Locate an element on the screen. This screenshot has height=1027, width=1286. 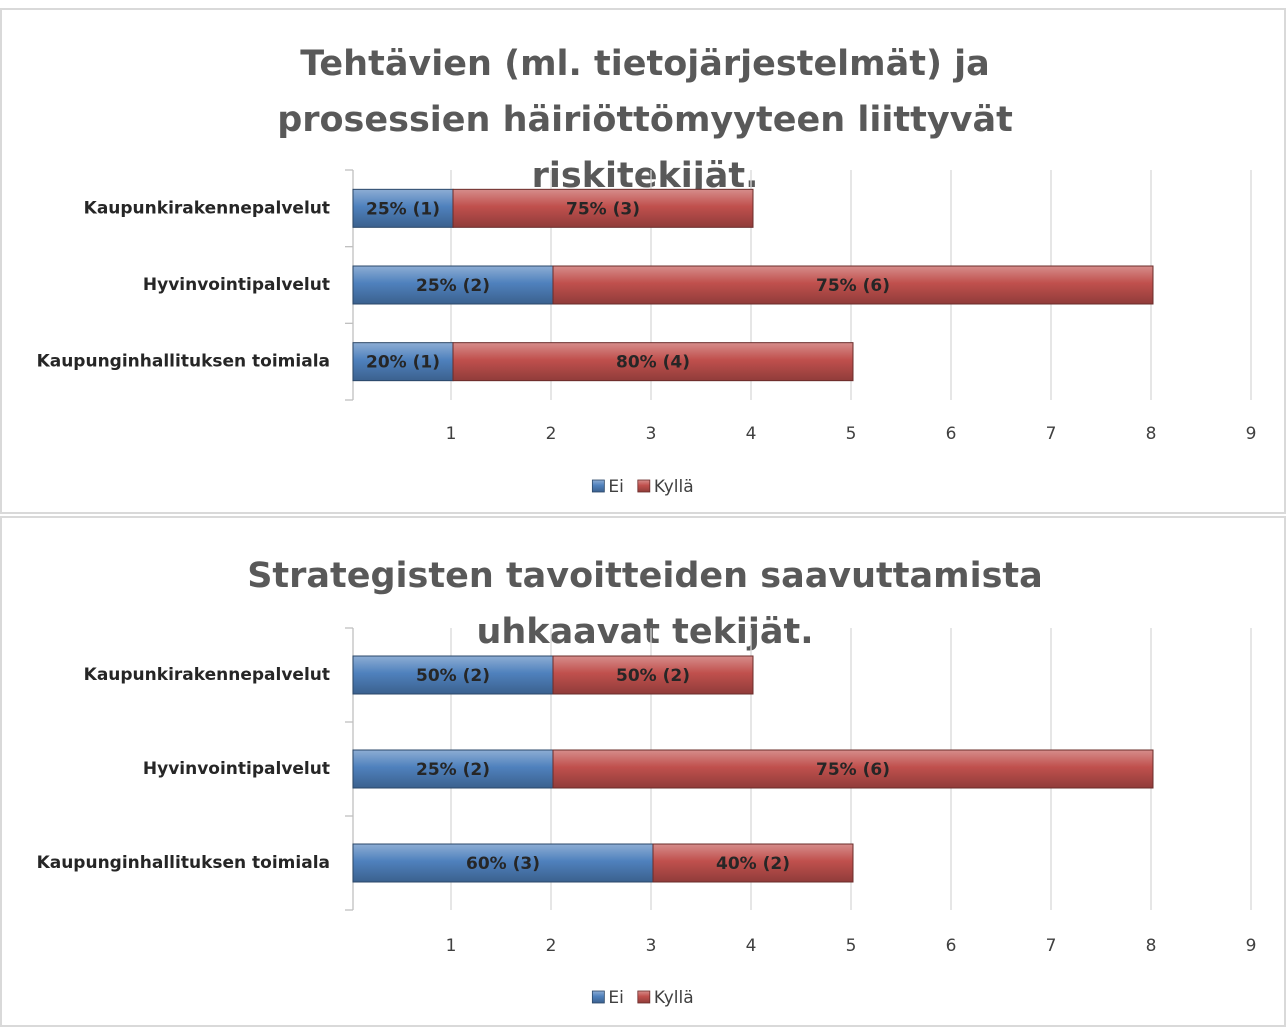
data-label: 60% (3) is located at coordinates (503, 864).